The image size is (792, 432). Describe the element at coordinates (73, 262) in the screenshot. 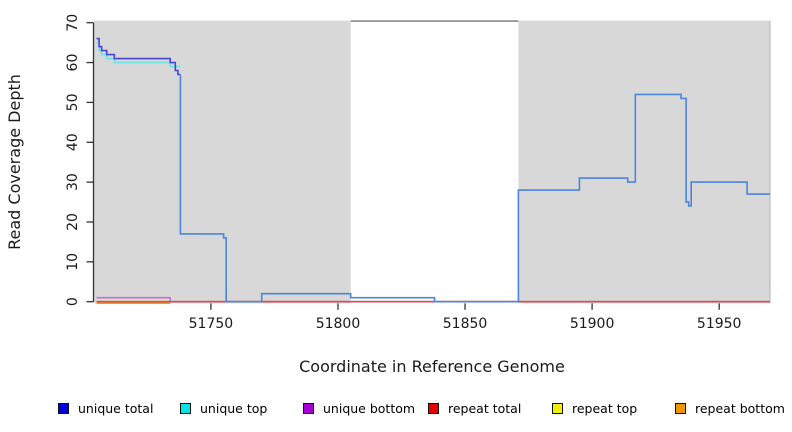

I see `y-tick-label: 10` at that location.